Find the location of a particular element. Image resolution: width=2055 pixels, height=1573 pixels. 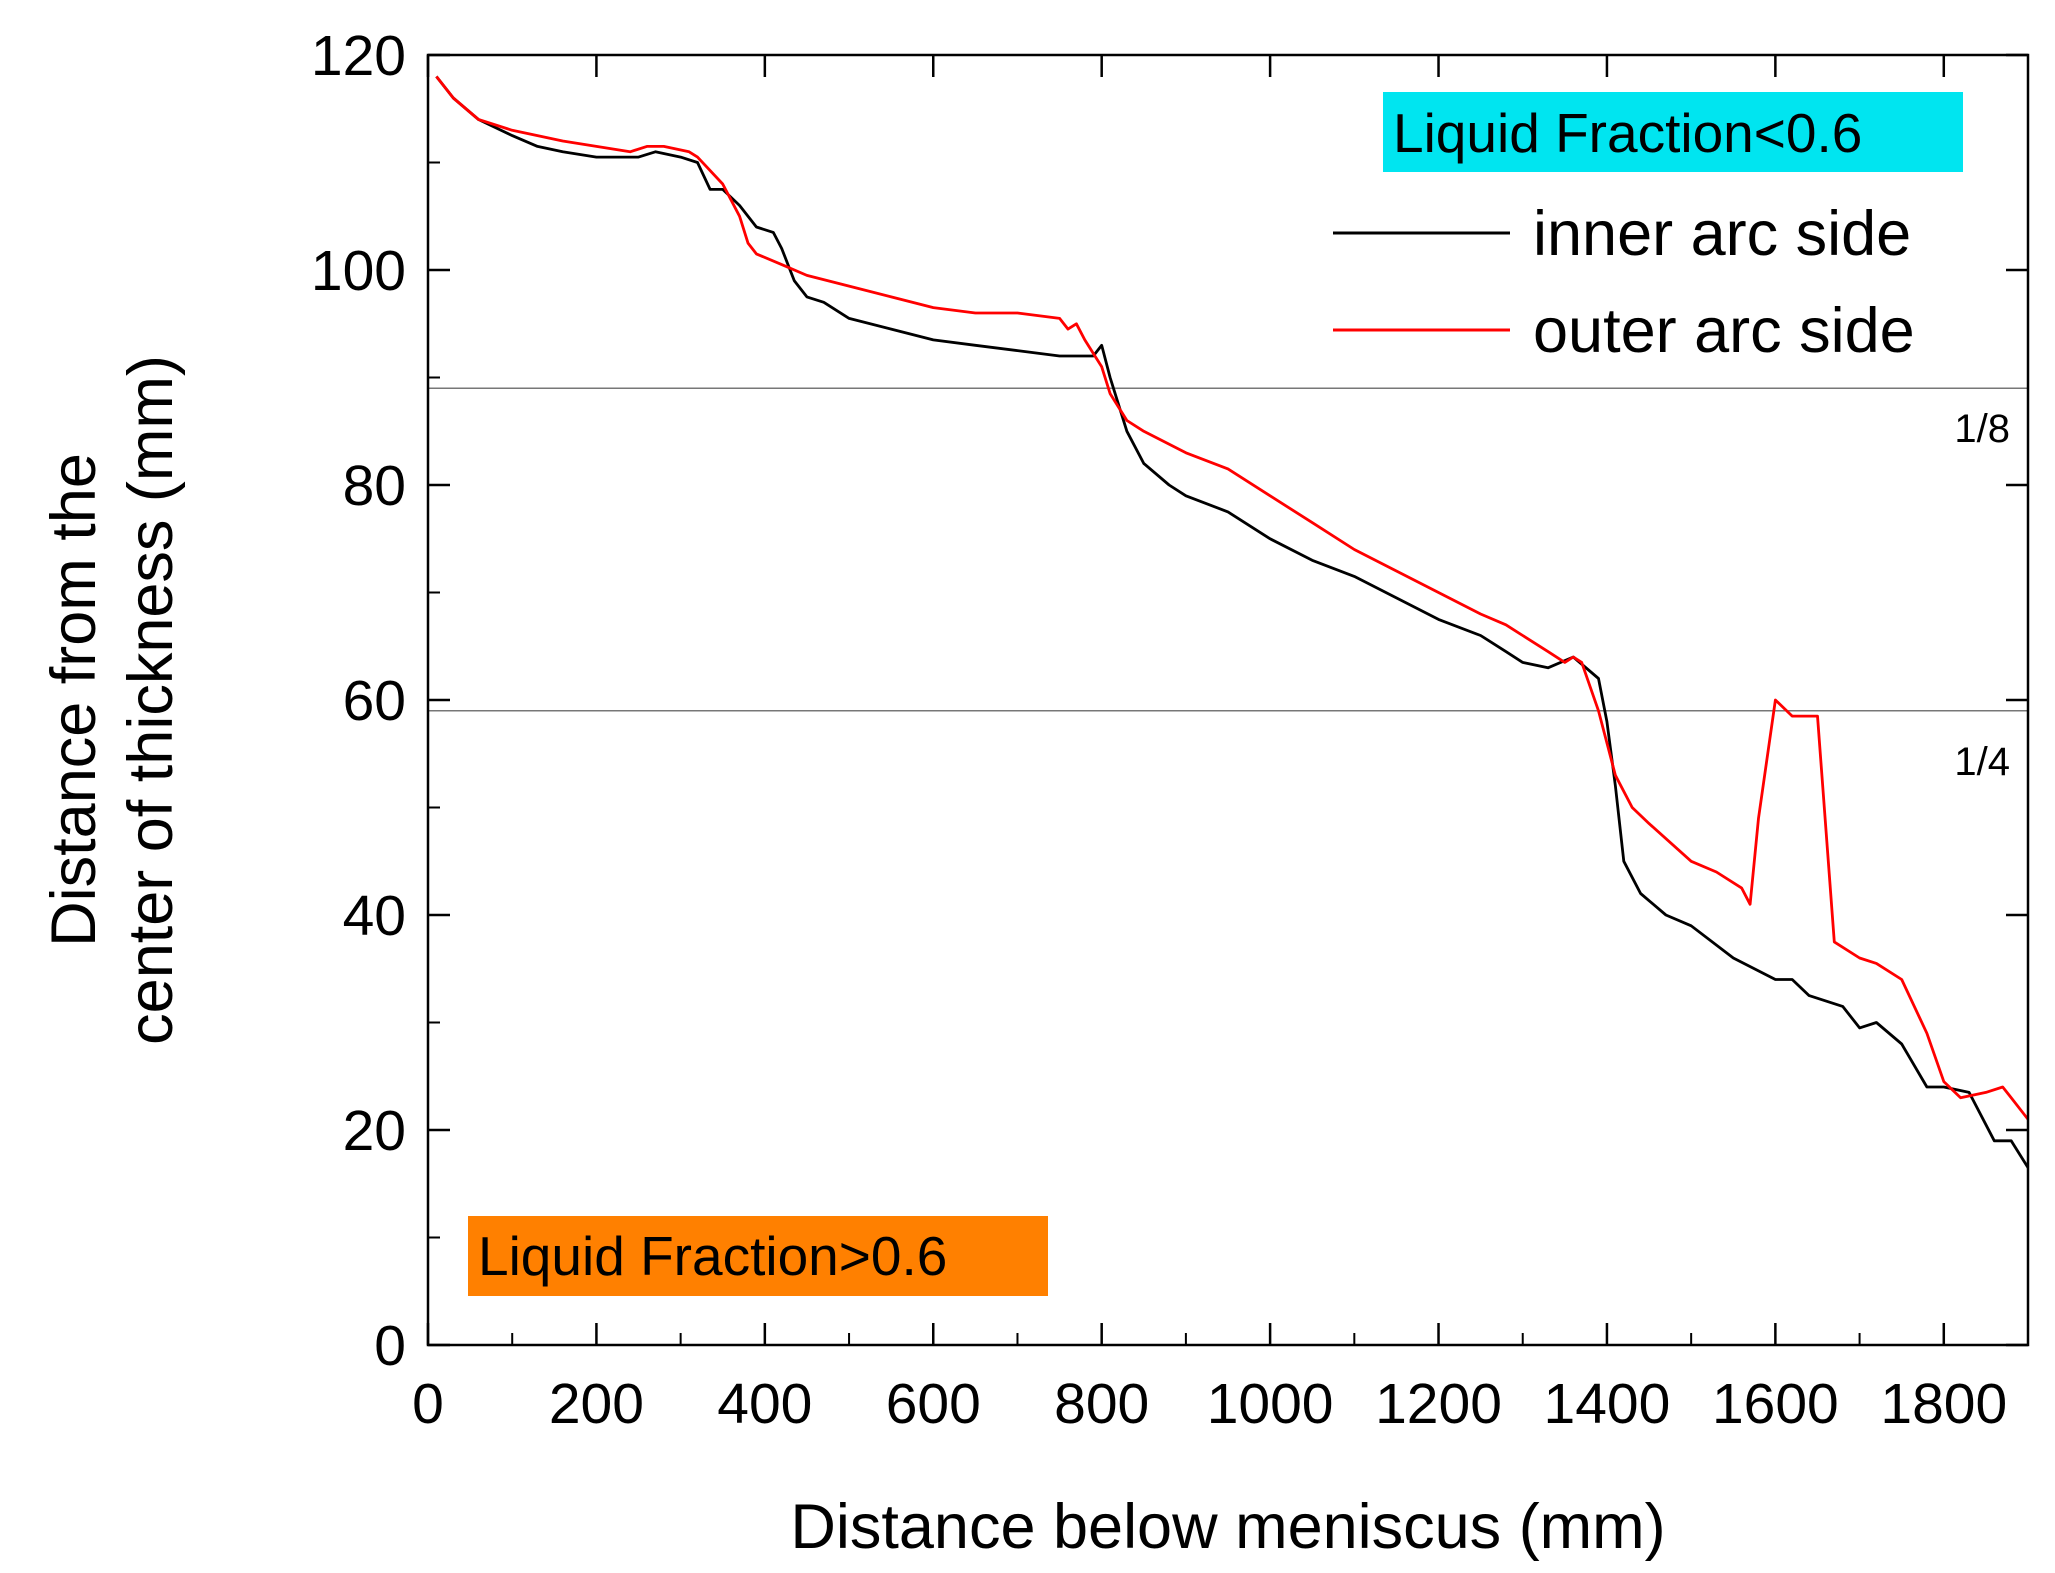

x-tick-label: 600 is located at coordinates (933, 1404).